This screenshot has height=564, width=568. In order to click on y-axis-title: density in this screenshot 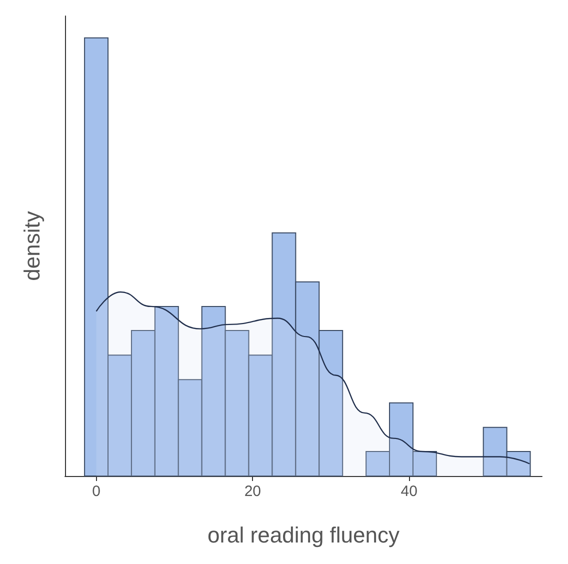, I will do `click(32, 246)`.